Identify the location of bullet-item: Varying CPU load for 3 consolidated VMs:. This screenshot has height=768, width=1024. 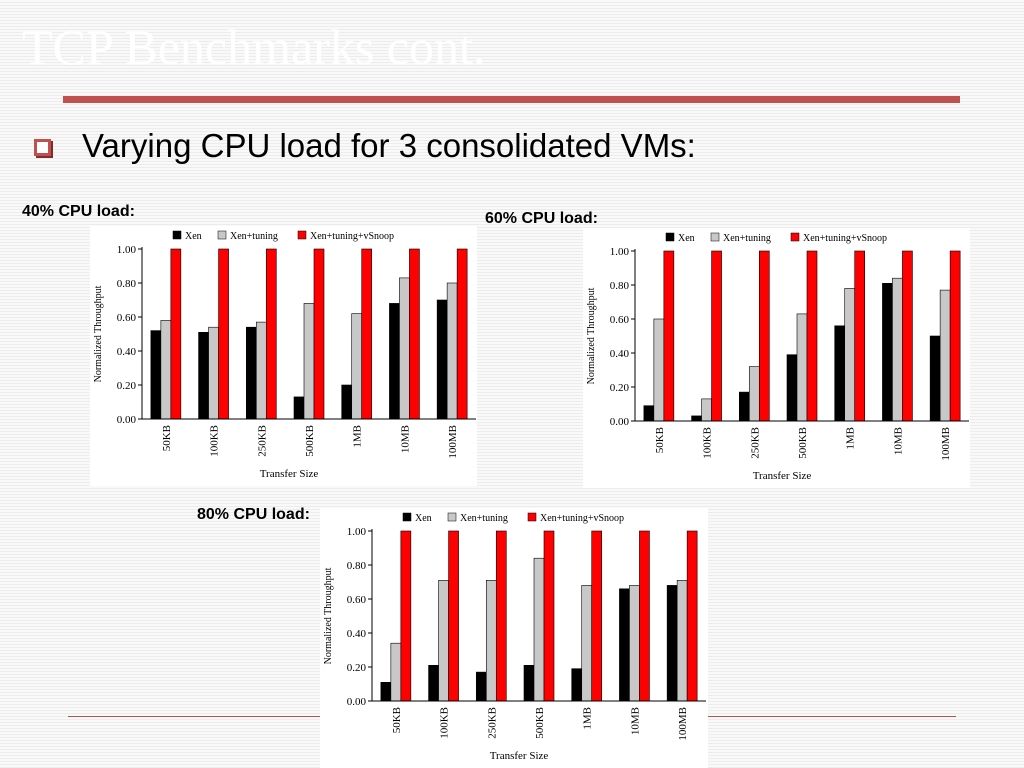
(365, 146).